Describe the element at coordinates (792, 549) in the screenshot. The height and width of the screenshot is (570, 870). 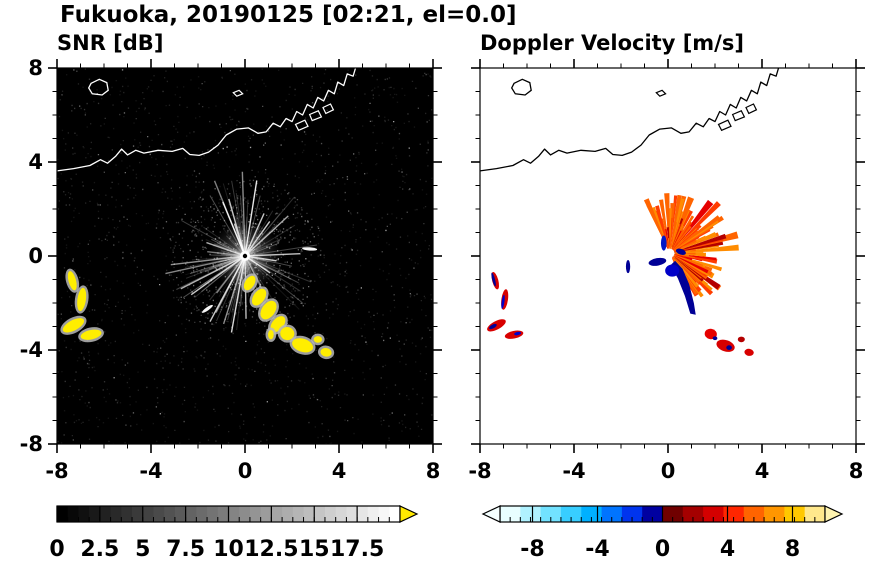
I see `colorbar-tick-label: 8` at that location.